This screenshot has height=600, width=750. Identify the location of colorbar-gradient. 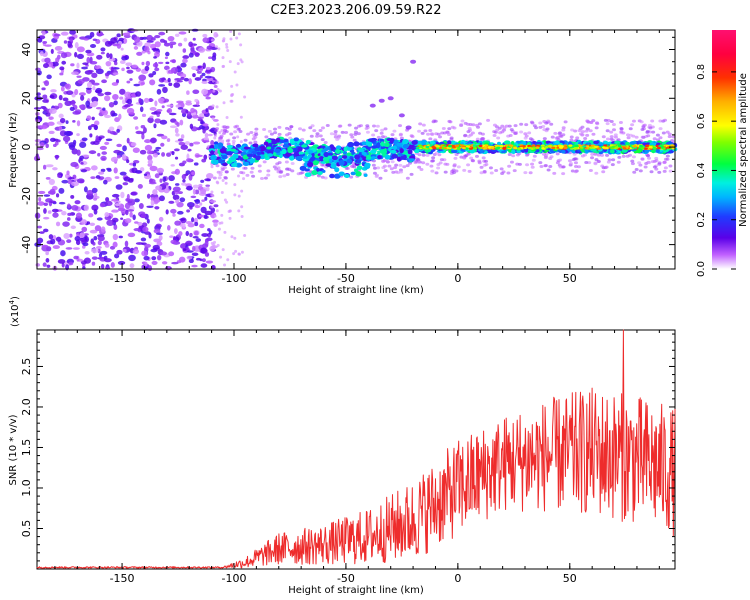
(724, 149).